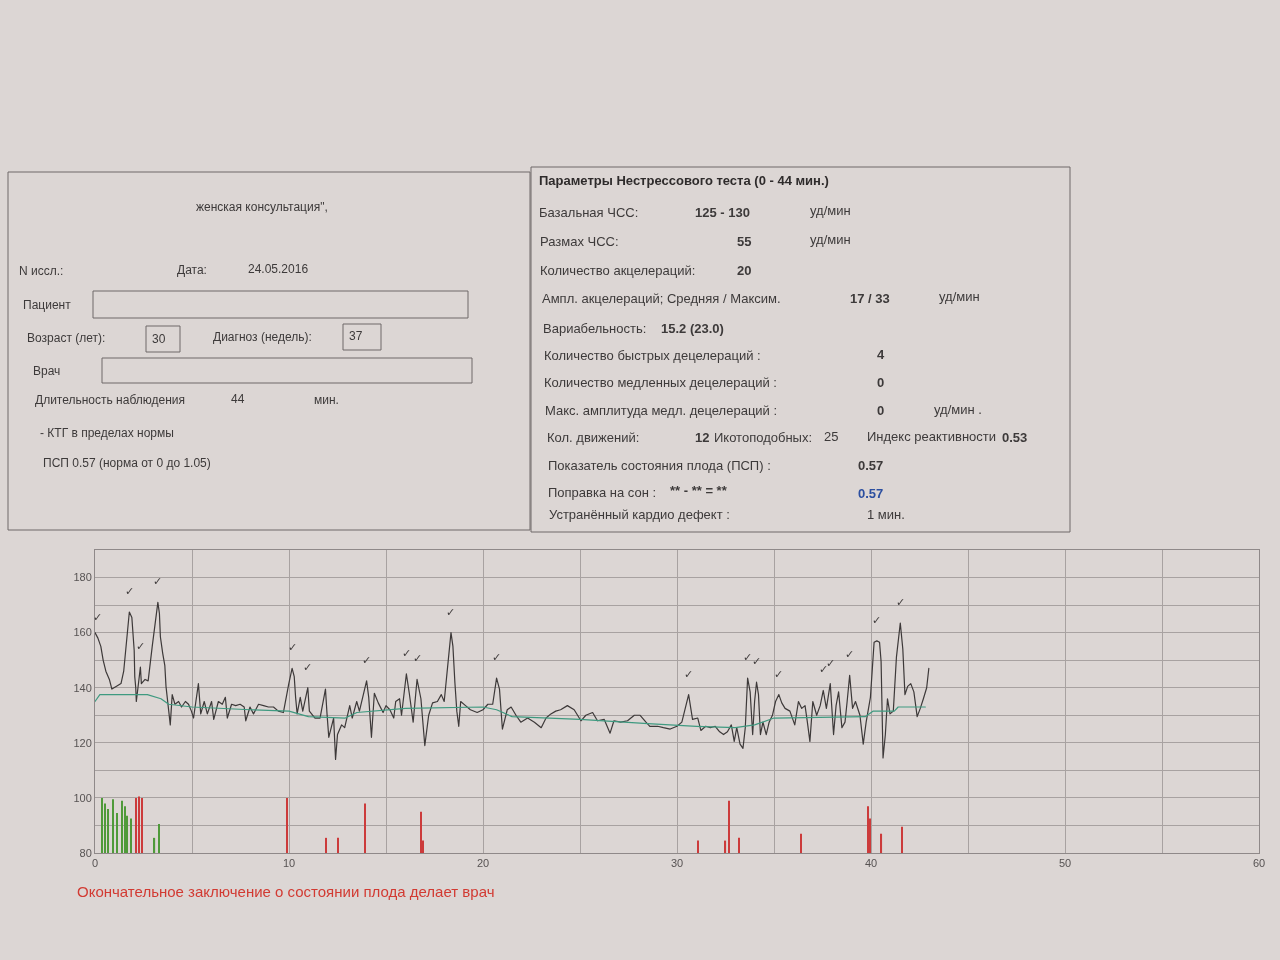 The width and height of the screenshot is (1280, 960). I want to click on text: 20, so click(744, 270).